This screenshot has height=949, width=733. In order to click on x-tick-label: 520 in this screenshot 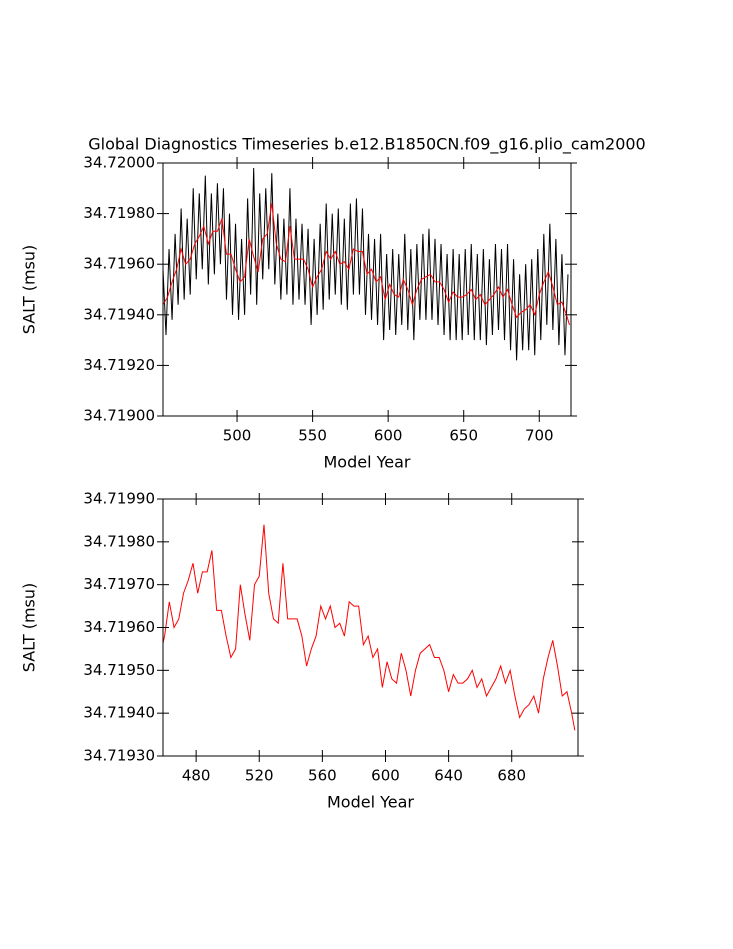, I will do `click(259, 776)`.